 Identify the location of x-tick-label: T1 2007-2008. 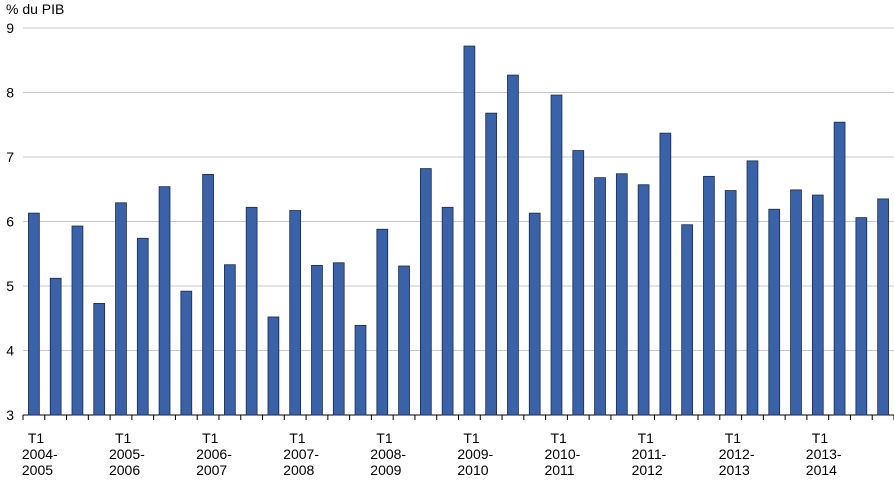
(301, 454).